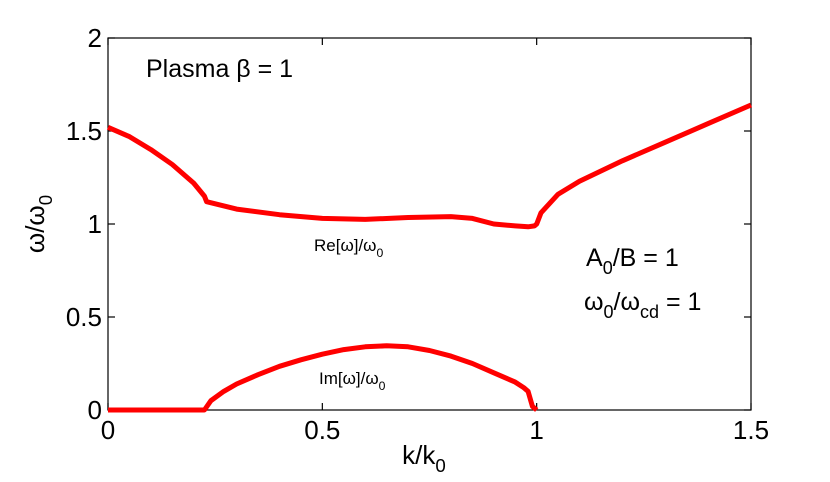 This screenshot has width=830, height=482. Describe the element at coordinates (95, 410) in the screenshot. I see `y-tick-label: 0` at that location.